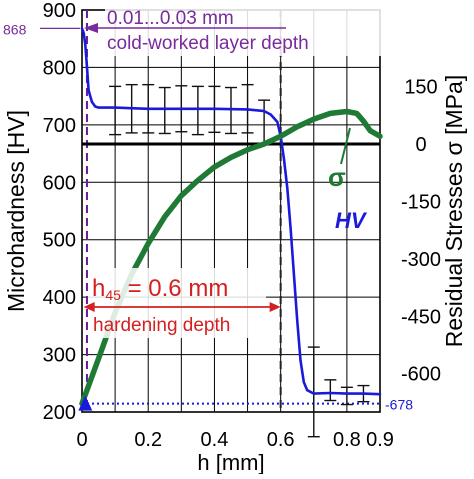  I want to click on cold-worked-annotation: 0.01...0.03 mm cold-worked layer depth, so click(236, 30).